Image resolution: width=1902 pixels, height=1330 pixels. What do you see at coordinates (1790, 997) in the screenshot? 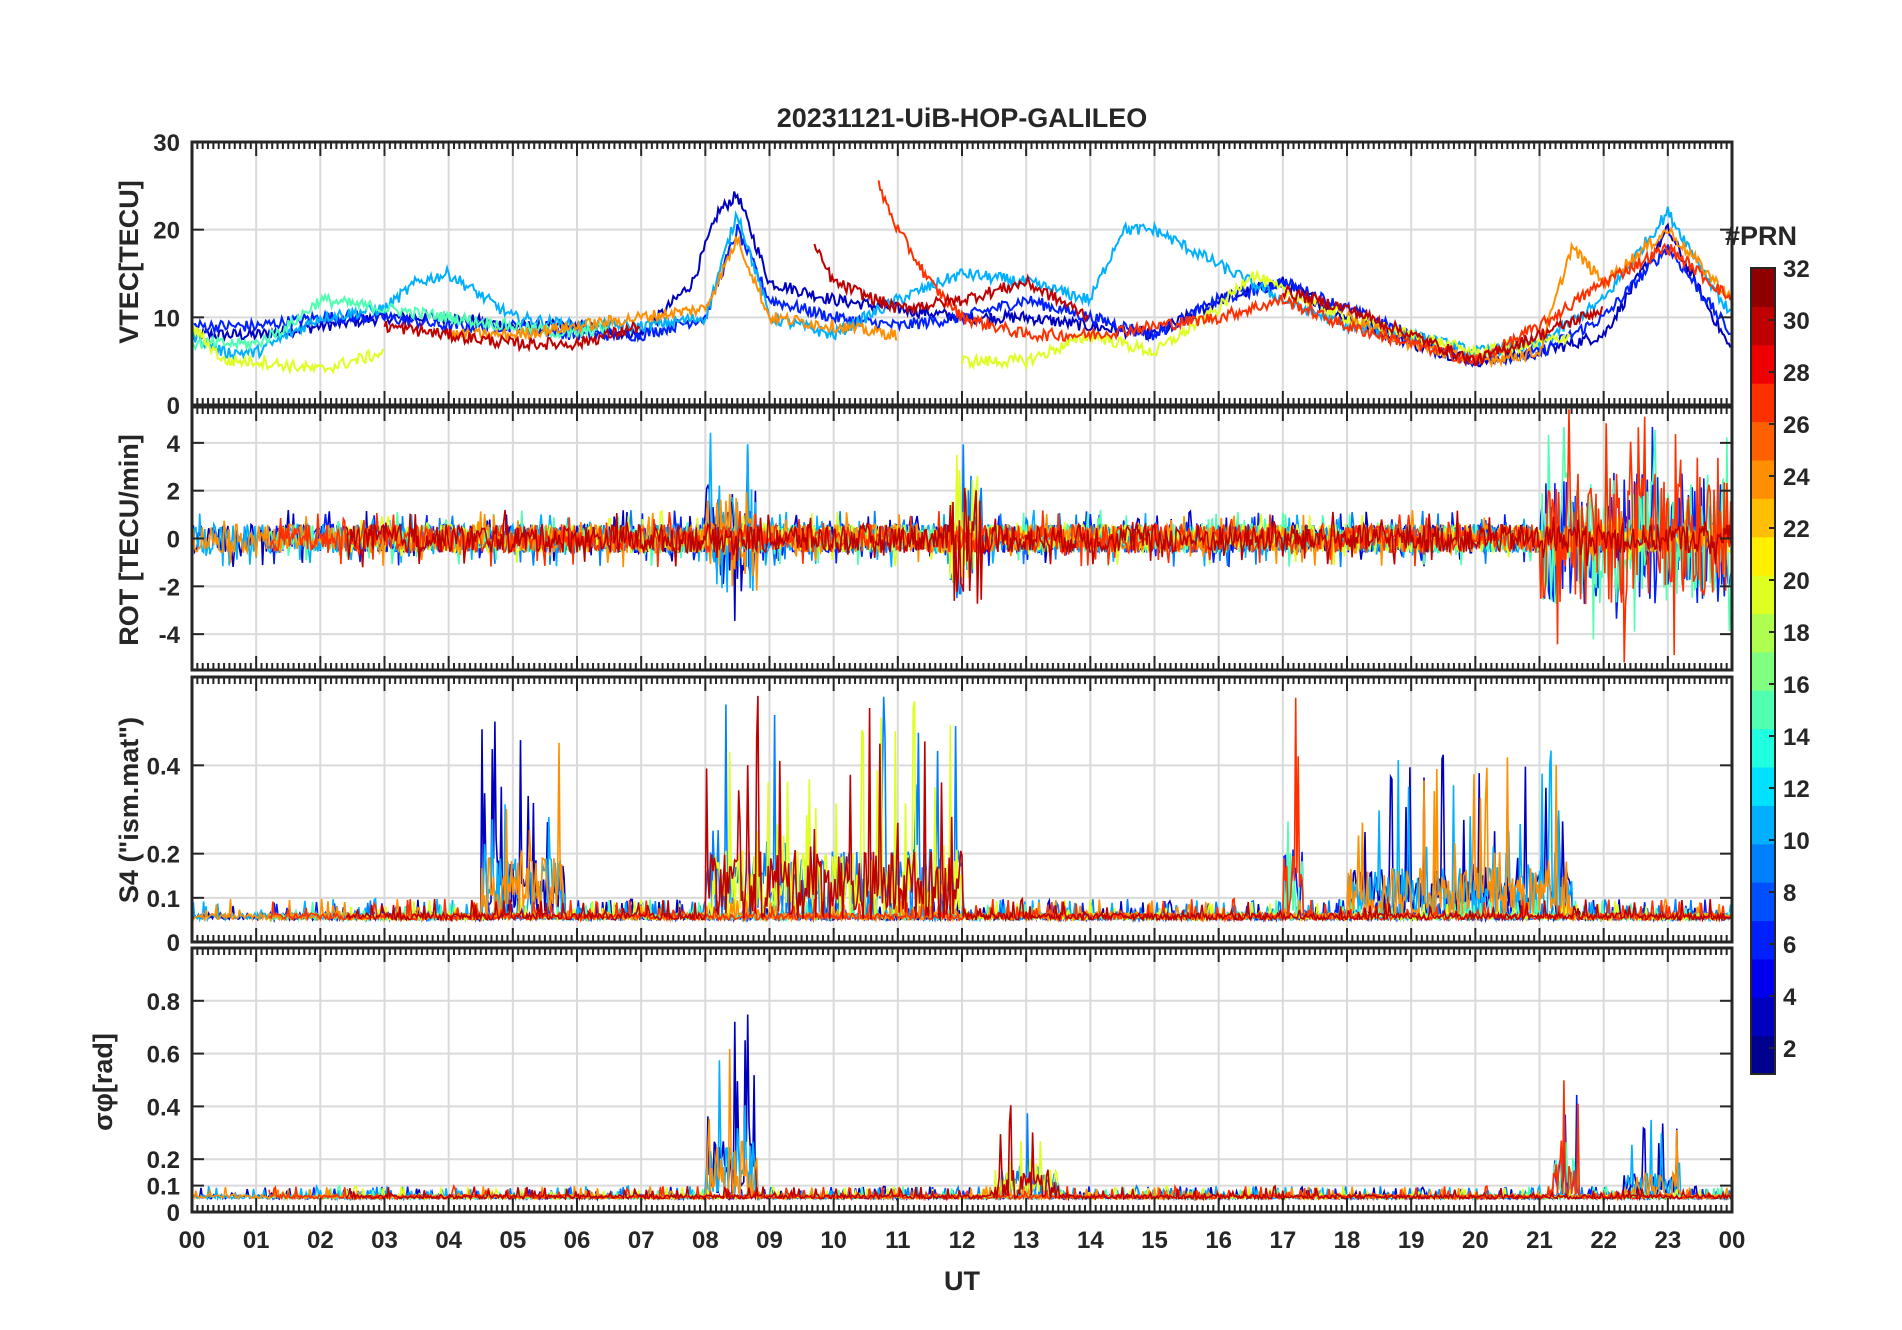
I see `colorbar-tick-label: 4` at bounding box center [1790, 997].